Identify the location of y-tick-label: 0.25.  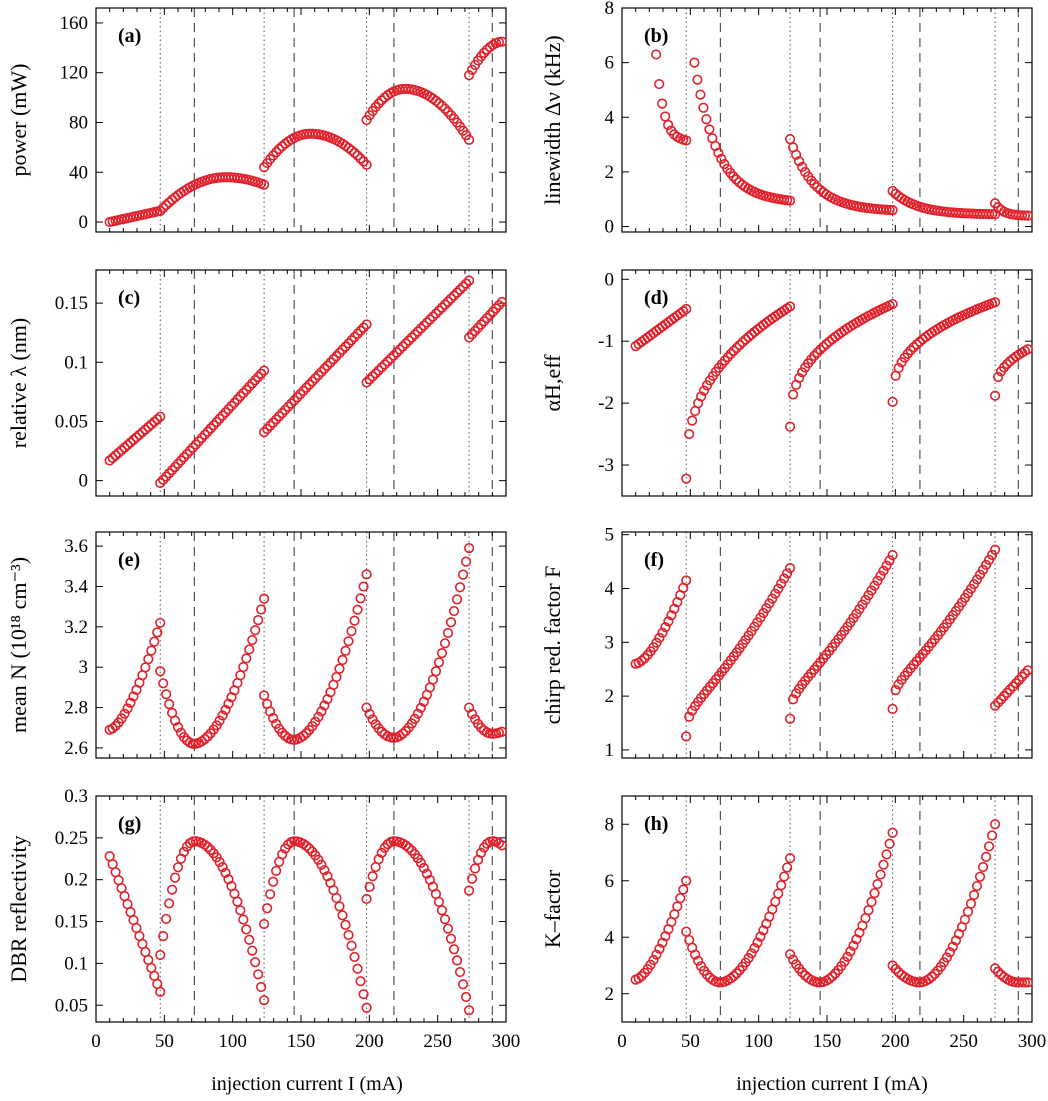
(71, 838).